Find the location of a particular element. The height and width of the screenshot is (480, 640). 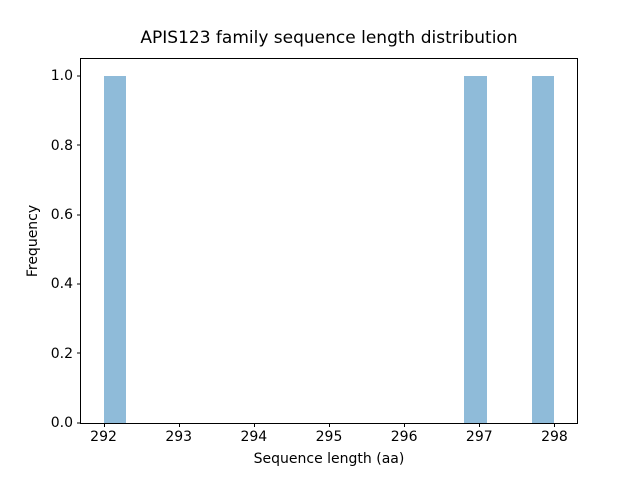

x-tick-label: 297 is located at coordinates (479, 437).